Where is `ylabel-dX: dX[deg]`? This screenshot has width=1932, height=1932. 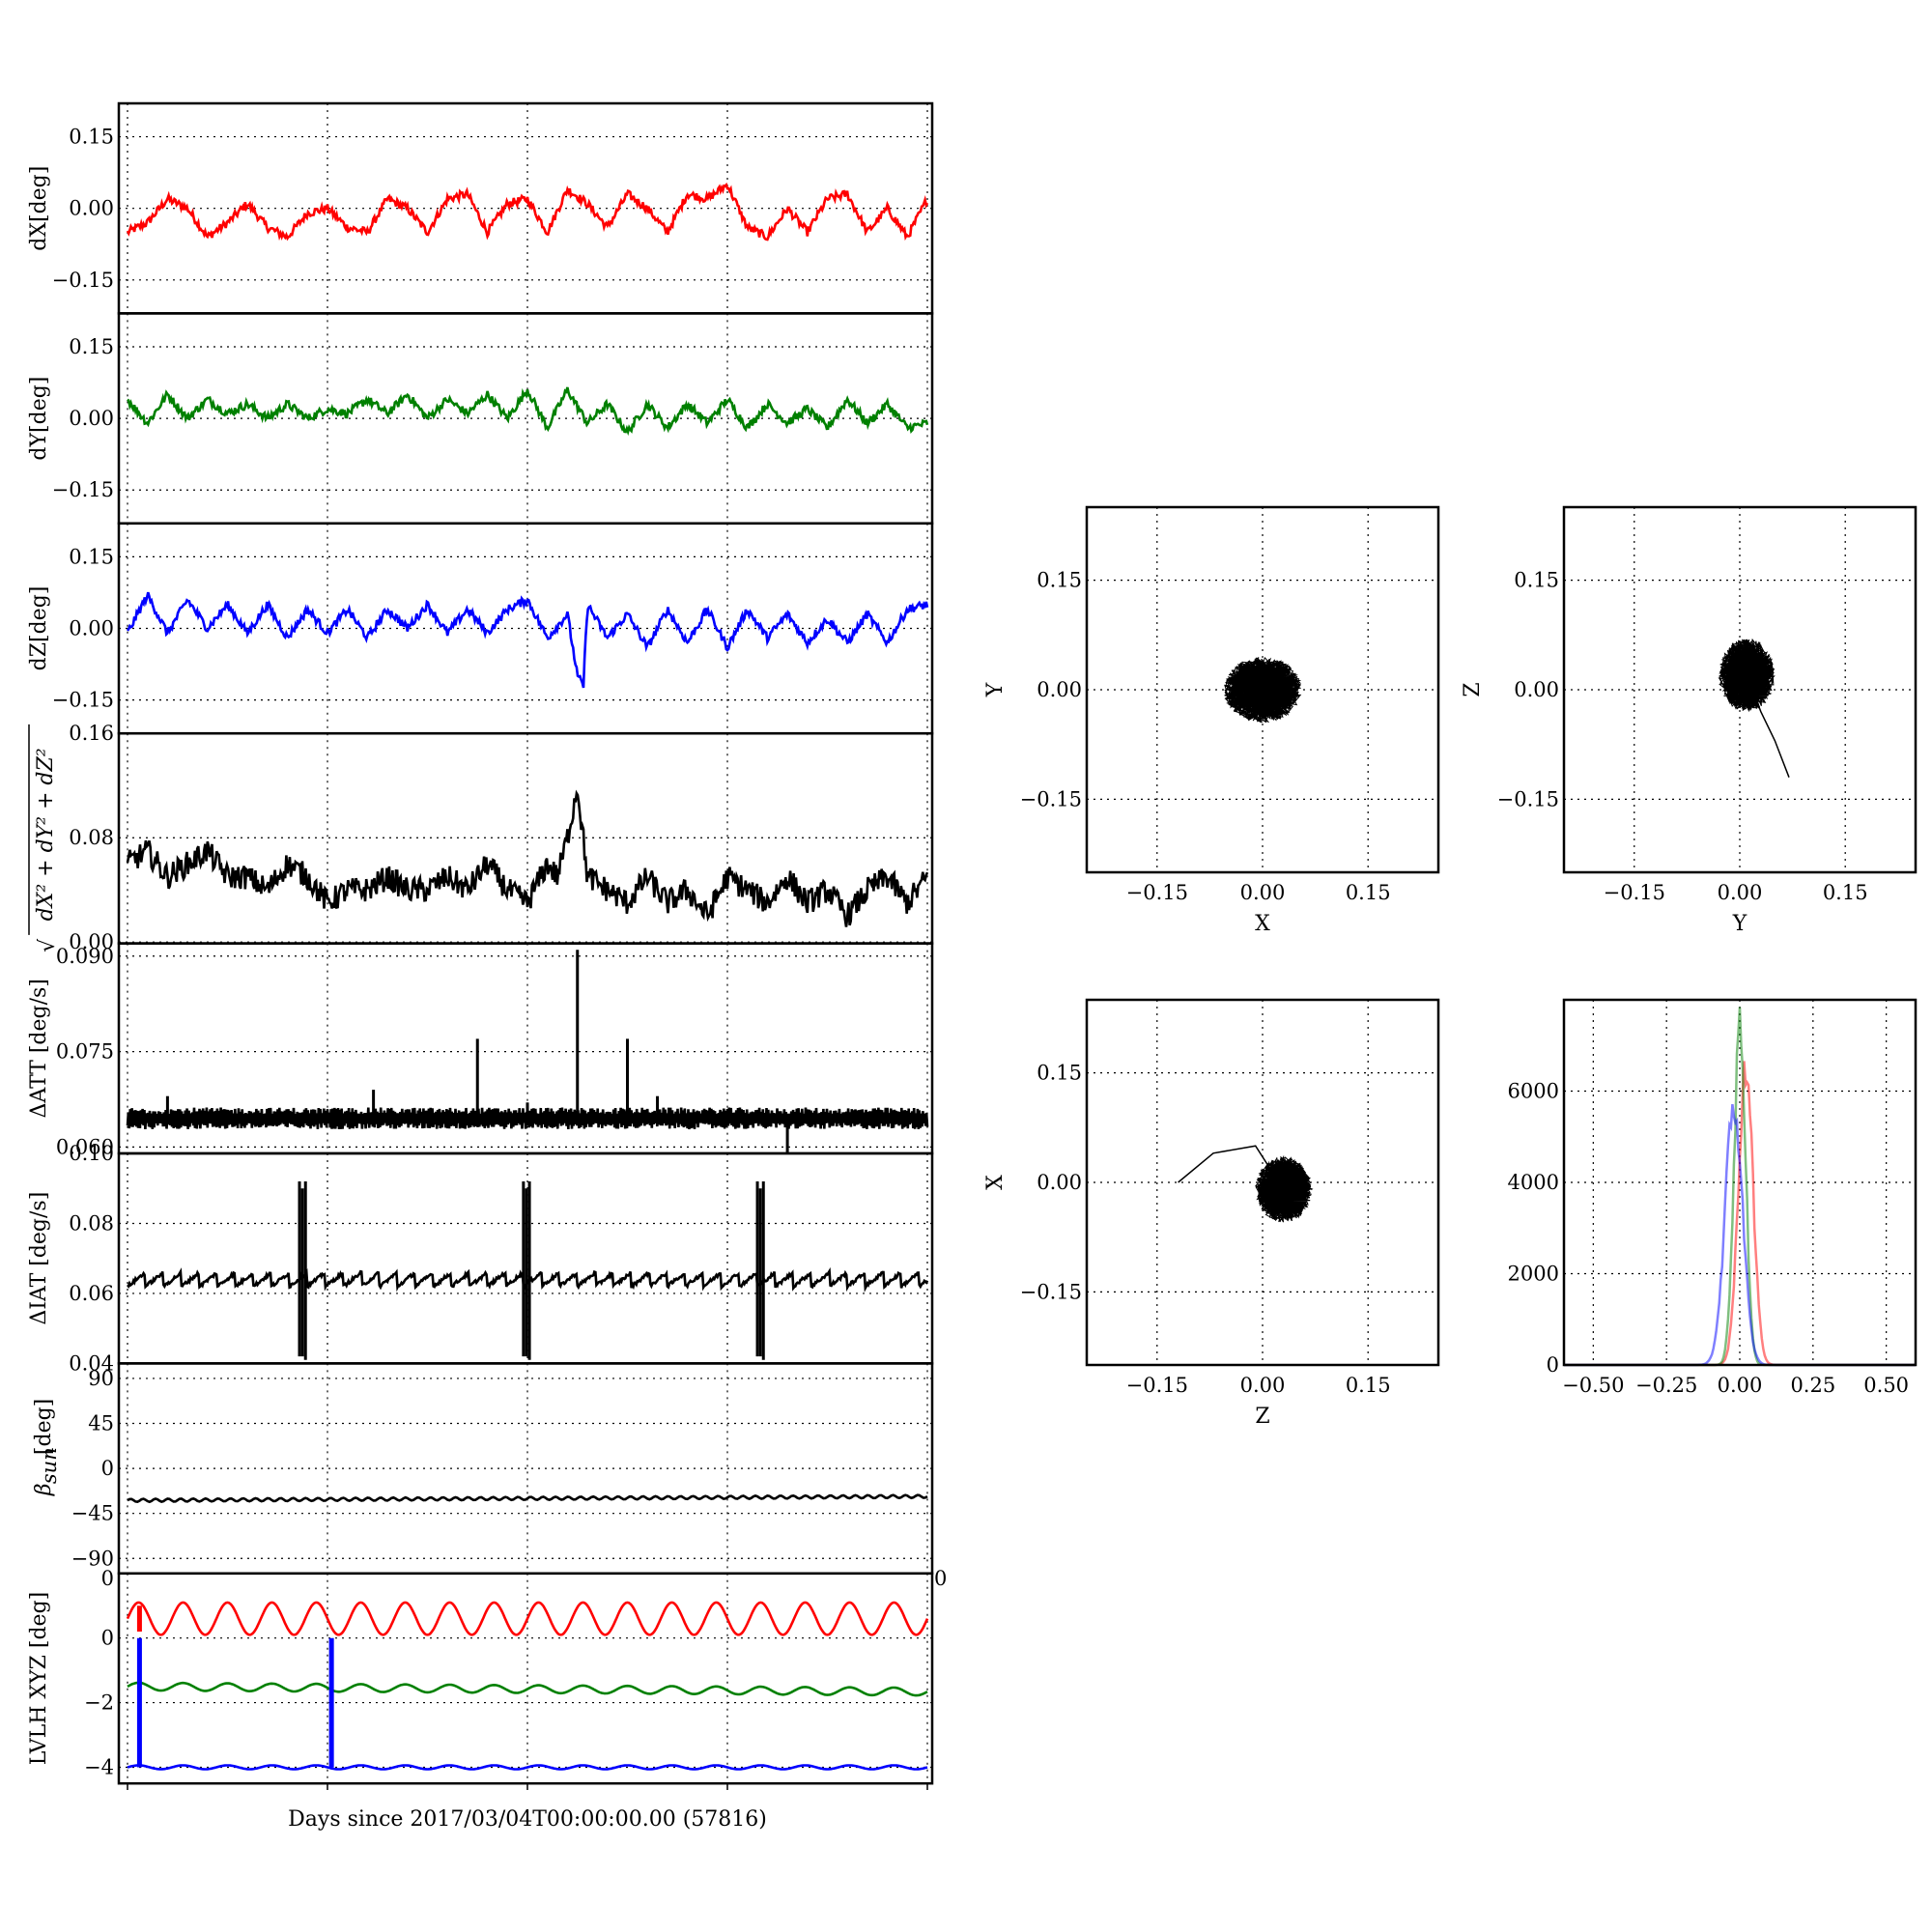 ylabel-dX: dX[deg] is located at coordinates (39, 208).